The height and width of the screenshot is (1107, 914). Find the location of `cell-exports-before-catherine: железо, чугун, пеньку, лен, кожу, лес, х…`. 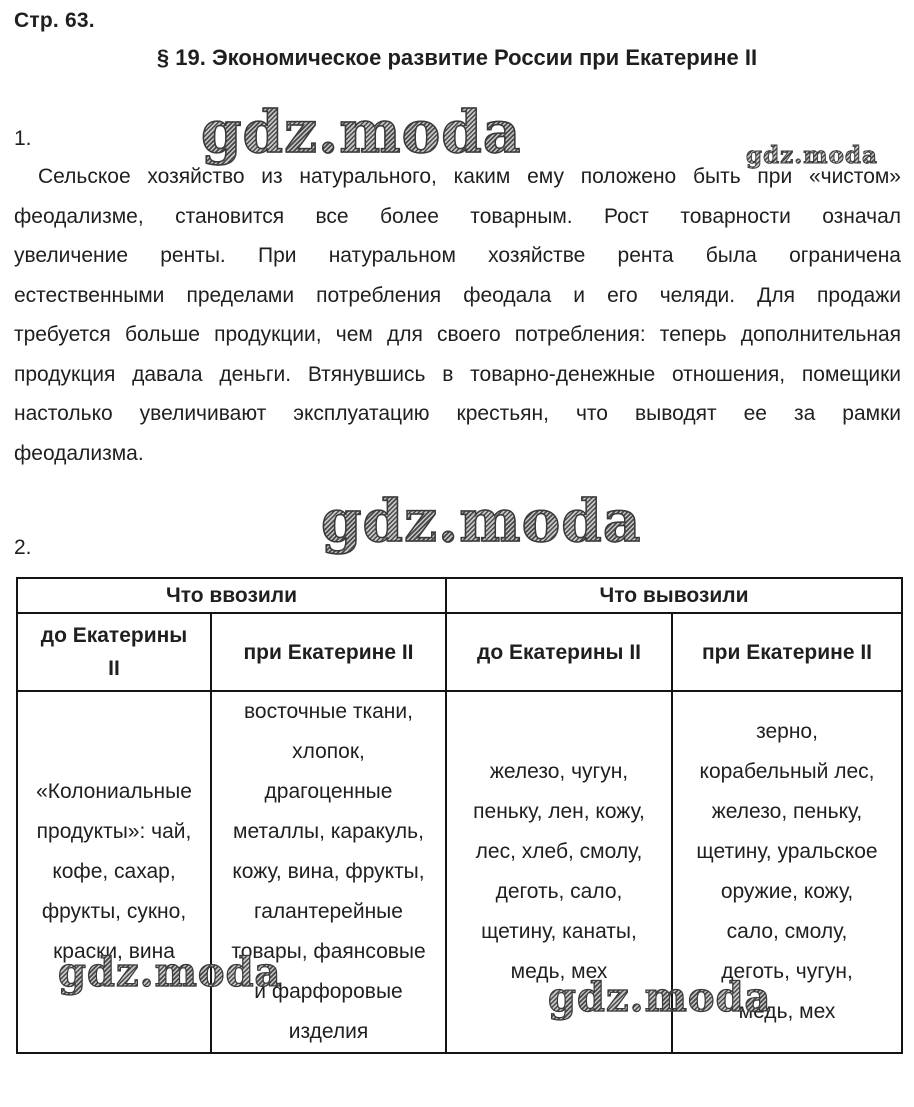

cell-exports-before-catherine: железо, чугун, пеньку, лен, кожу, лес, х… is located at coordinates (559, 872).